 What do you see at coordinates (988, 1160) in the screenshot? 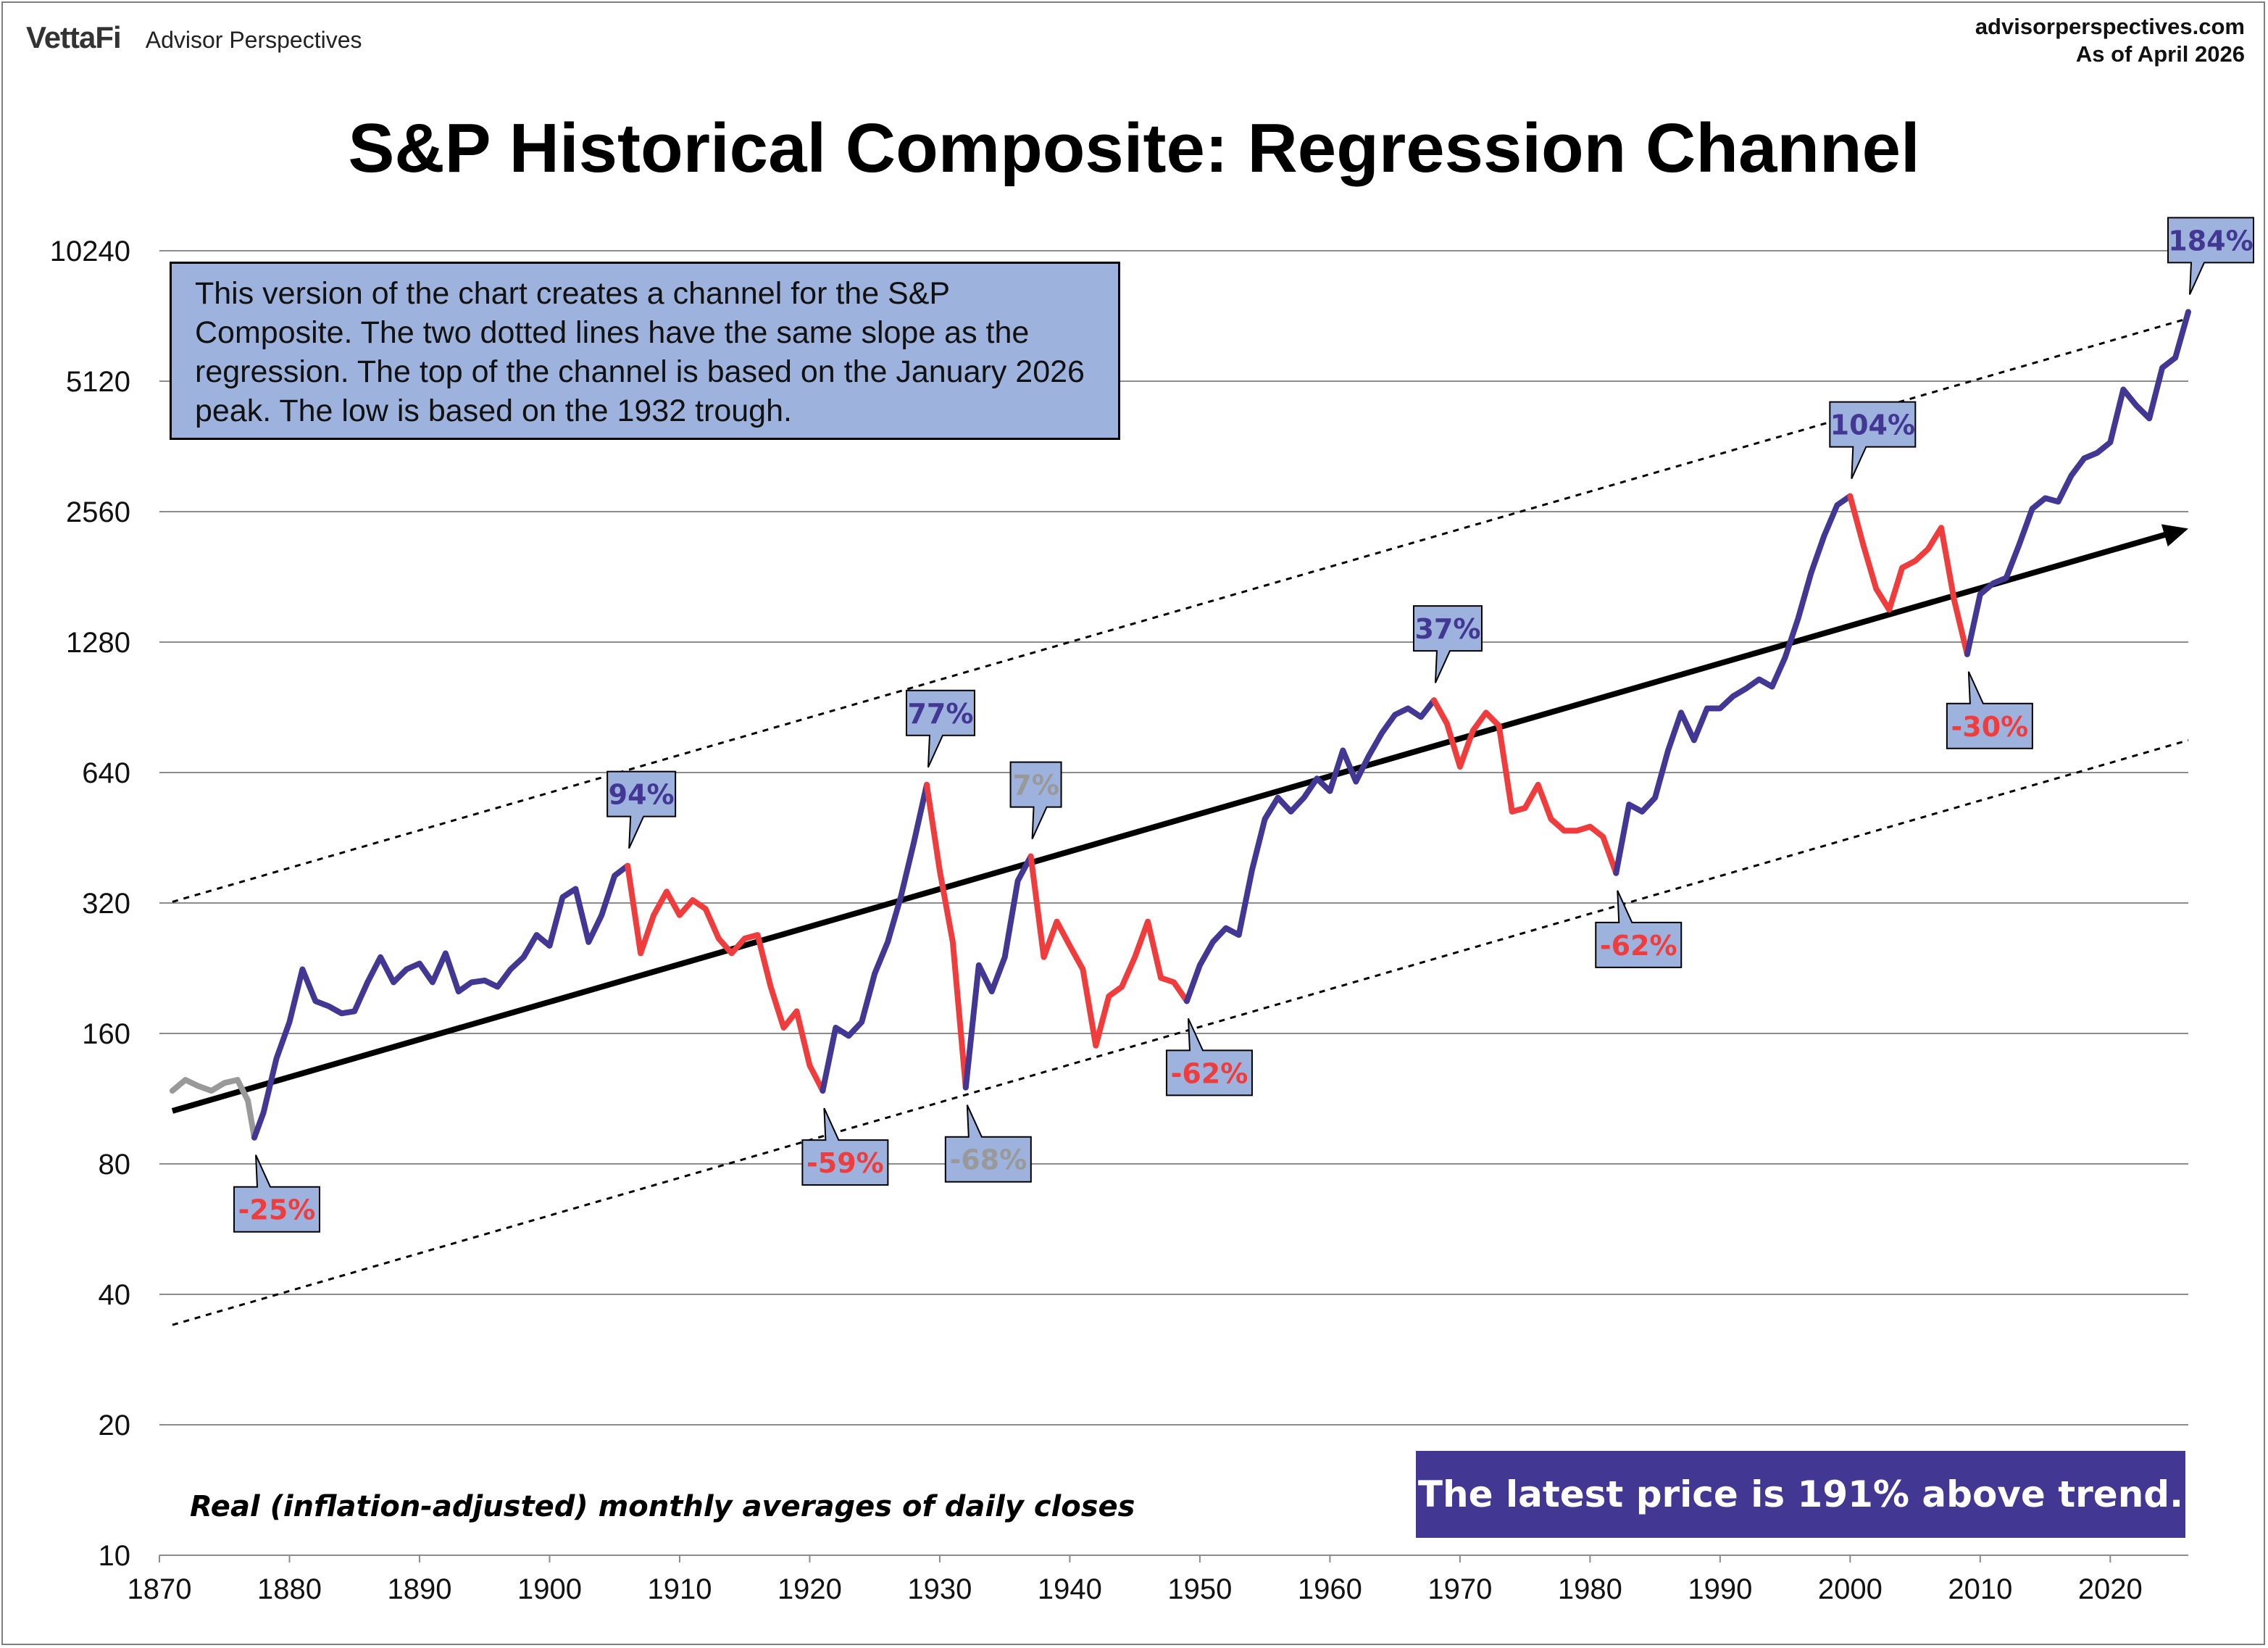
I see `callout-label: -68%` at bounding box center [988, 1160].